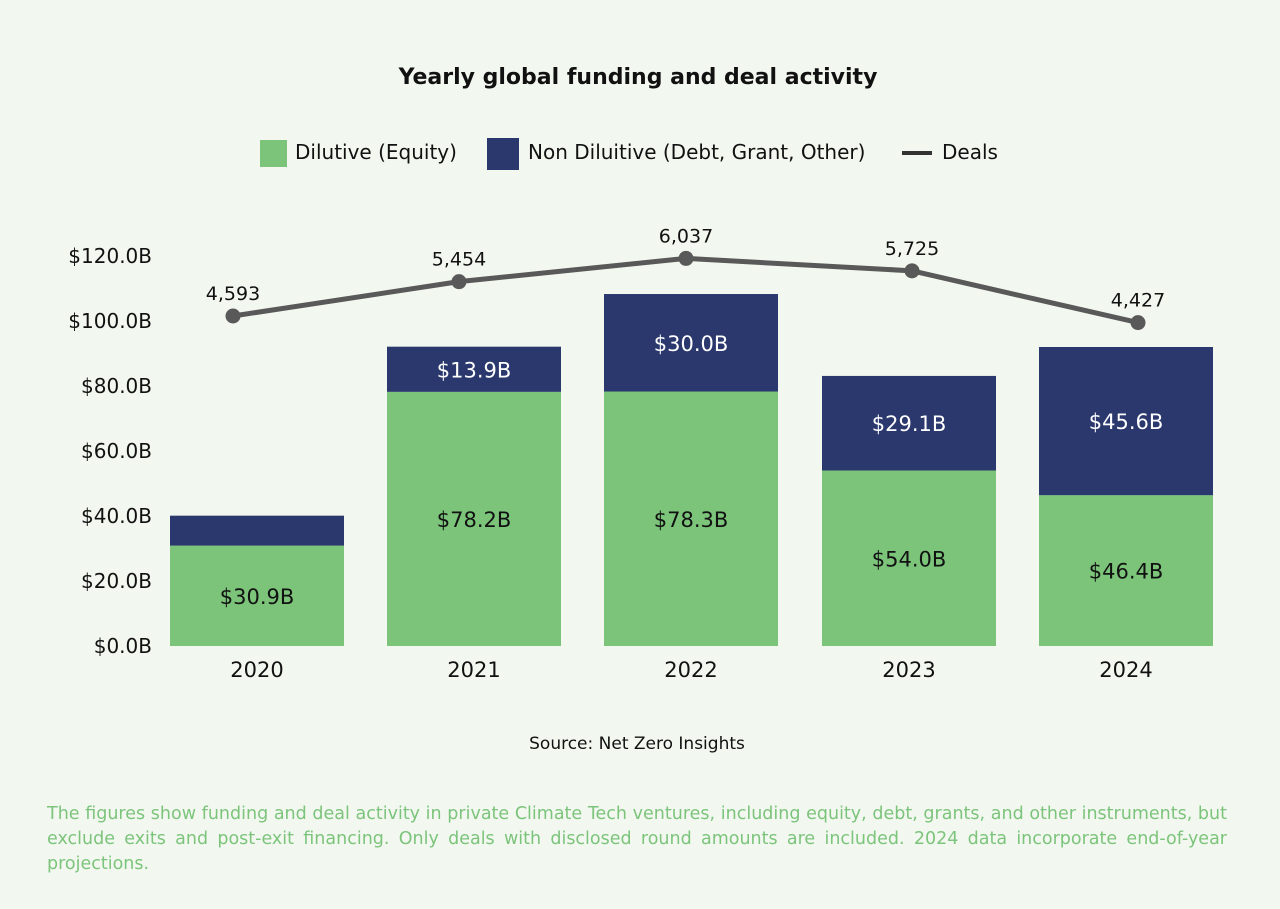  I want to click on bar-label-dilutive: $30.9B, so click(257, 597).